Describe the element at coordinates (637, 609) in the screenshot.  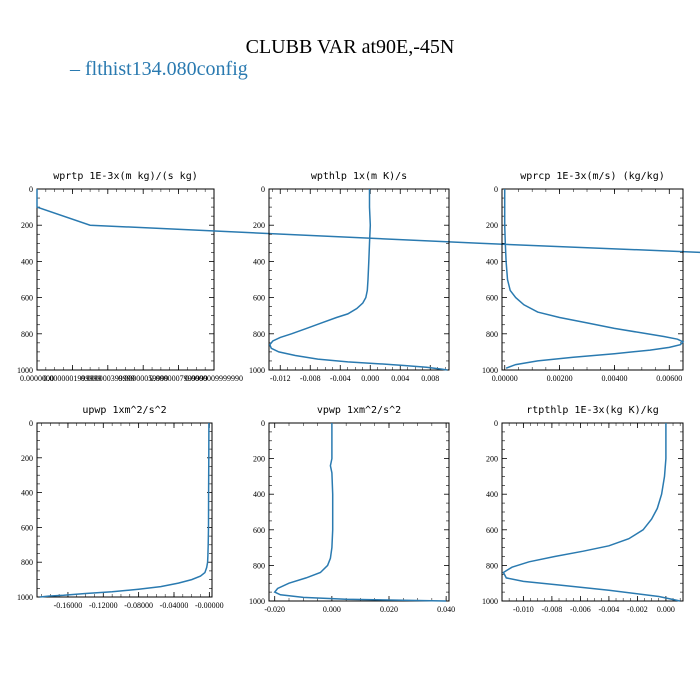
I see `x-tick-label: -0.002` at that location.